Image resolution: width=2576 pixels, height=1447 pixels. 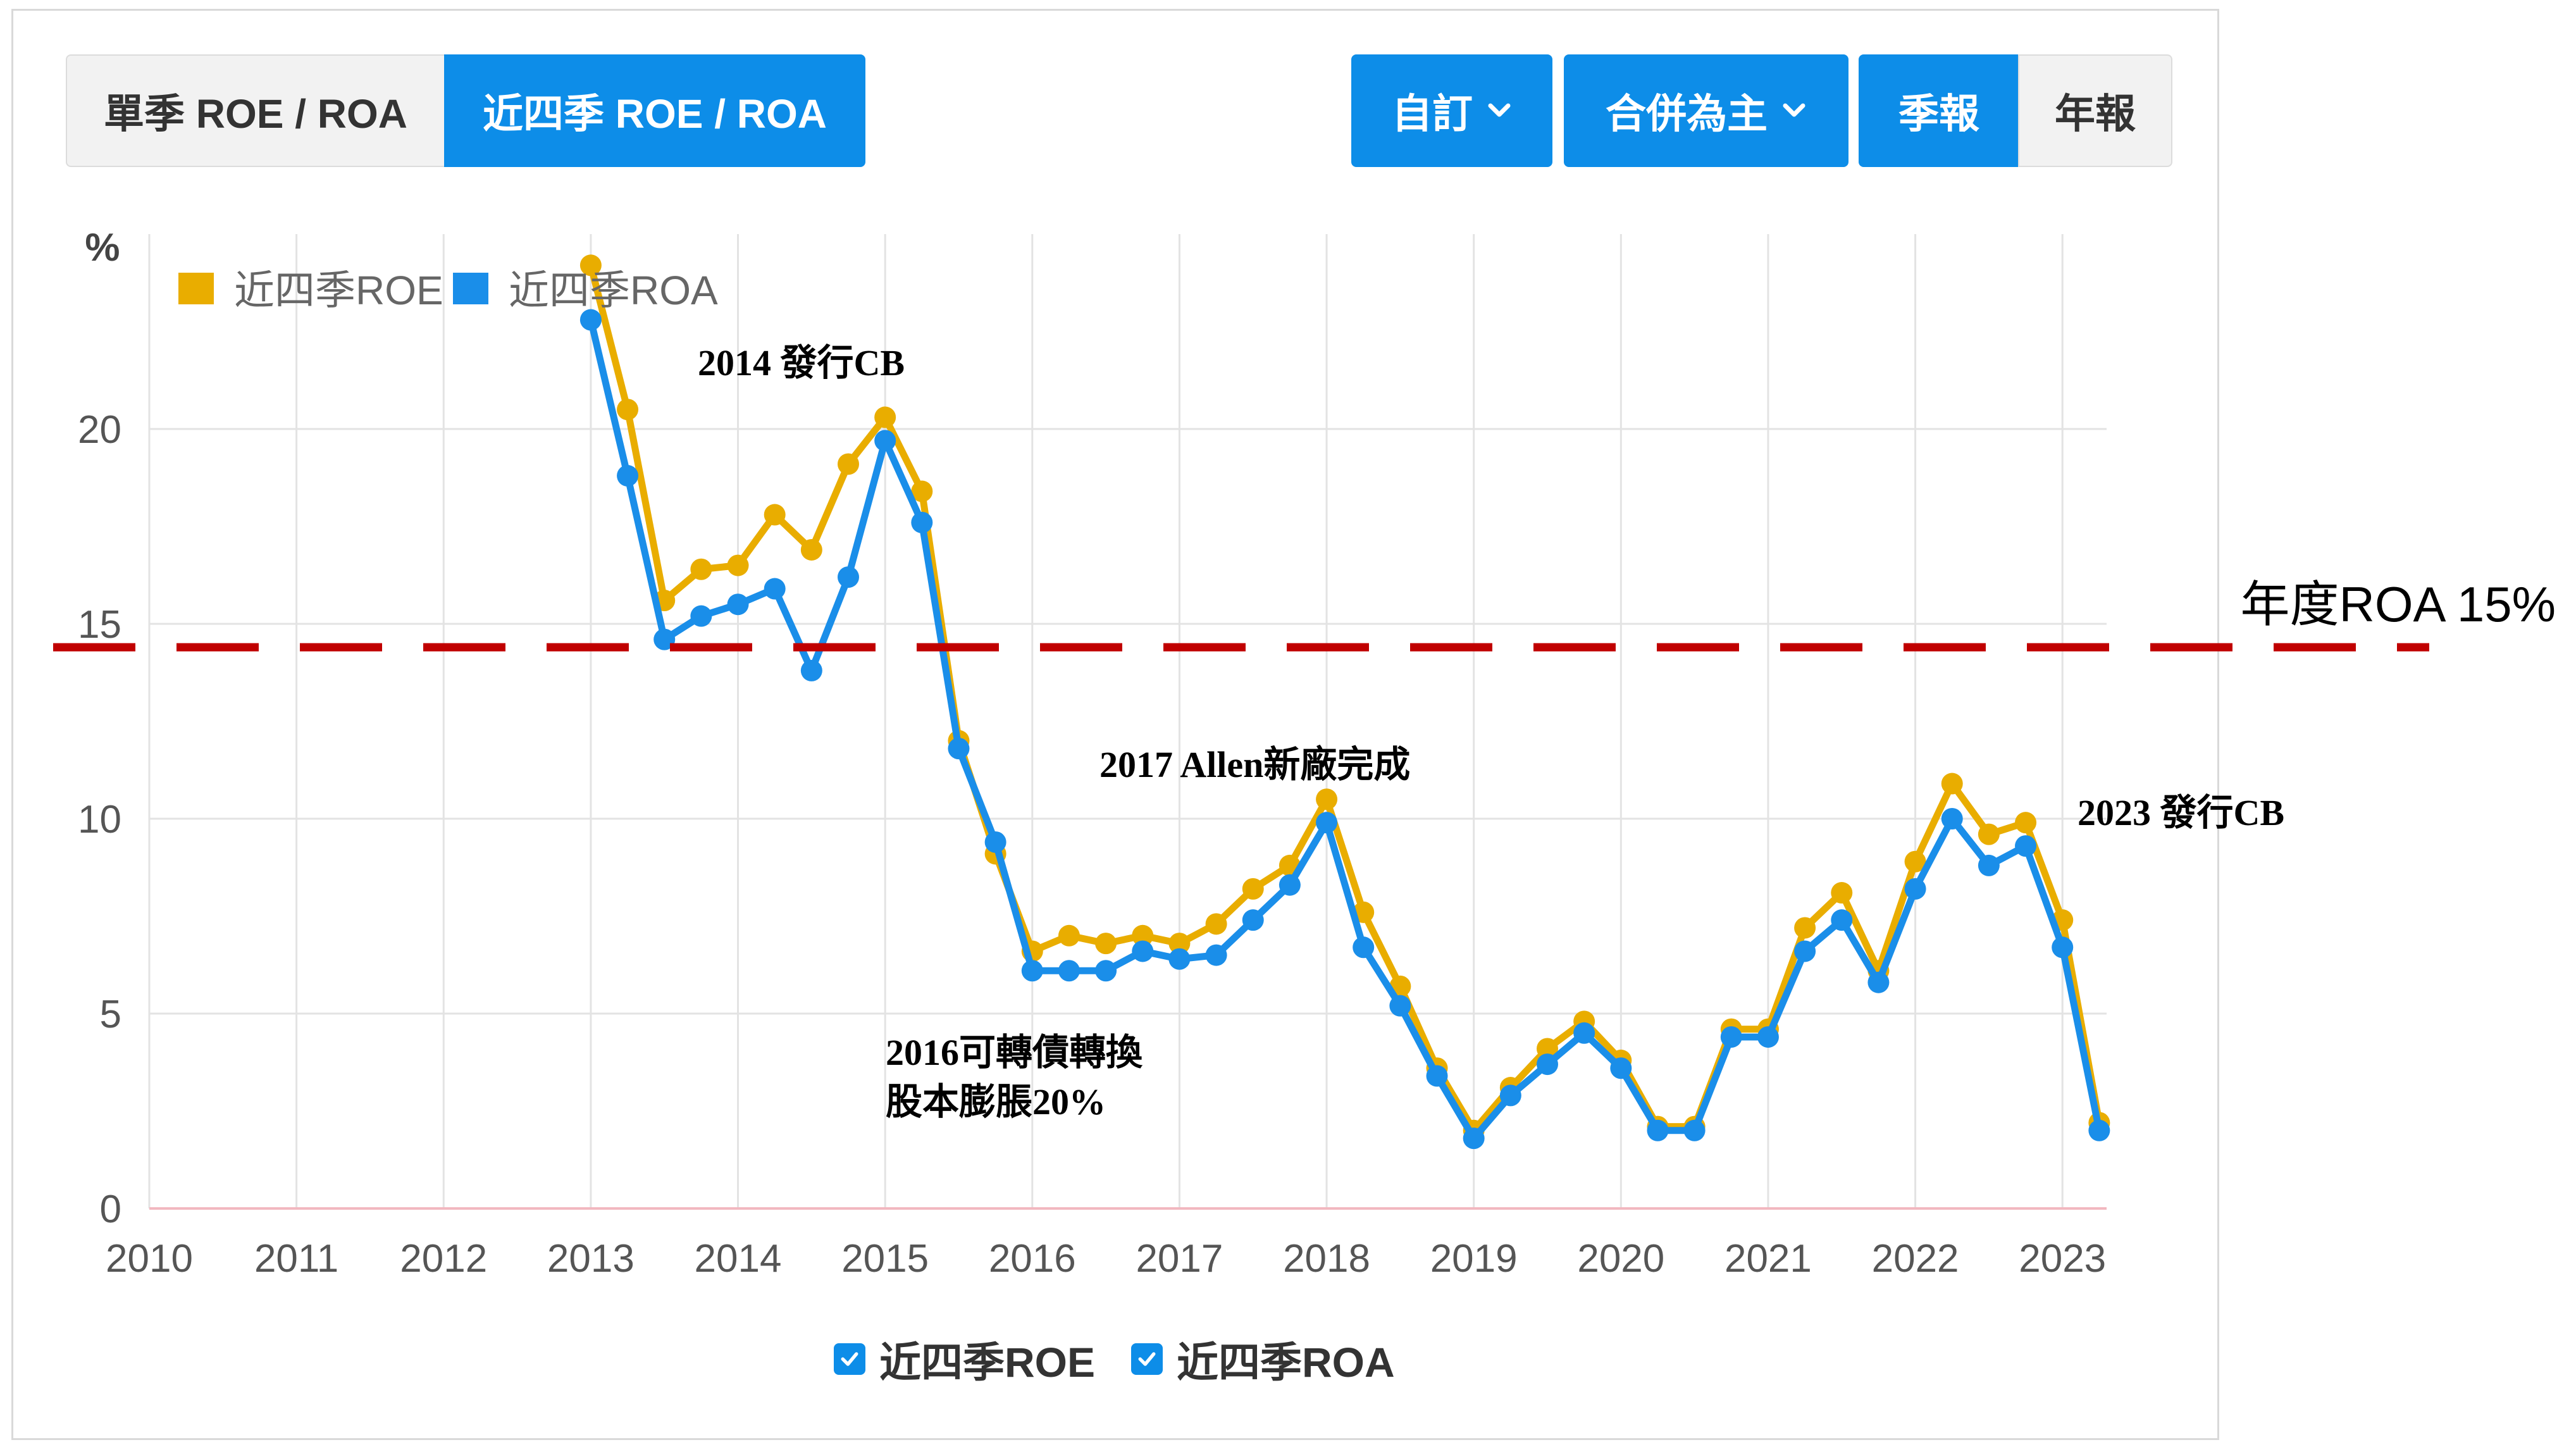 I want to click on quarterly-report-label: 季報, so click(x=1939, y=114).